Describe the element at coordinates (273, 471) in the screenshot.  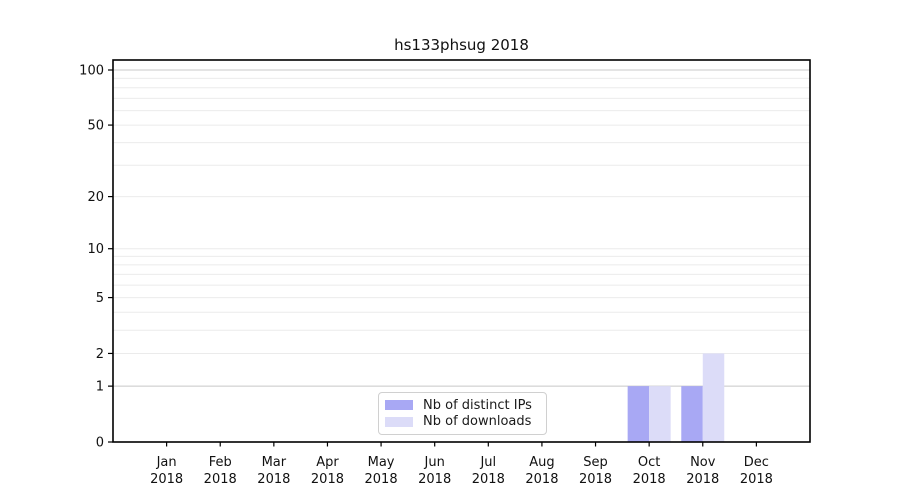
I see `x-axis-tick-label: Mar 2018` at that location.